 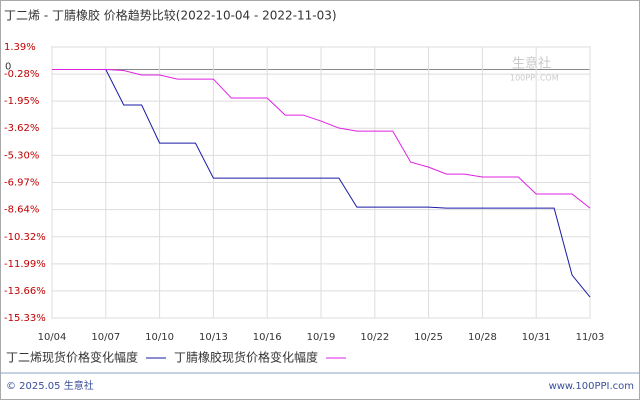 I want to click on y-tick-label: -10.32%, so click(x=25, y=237).